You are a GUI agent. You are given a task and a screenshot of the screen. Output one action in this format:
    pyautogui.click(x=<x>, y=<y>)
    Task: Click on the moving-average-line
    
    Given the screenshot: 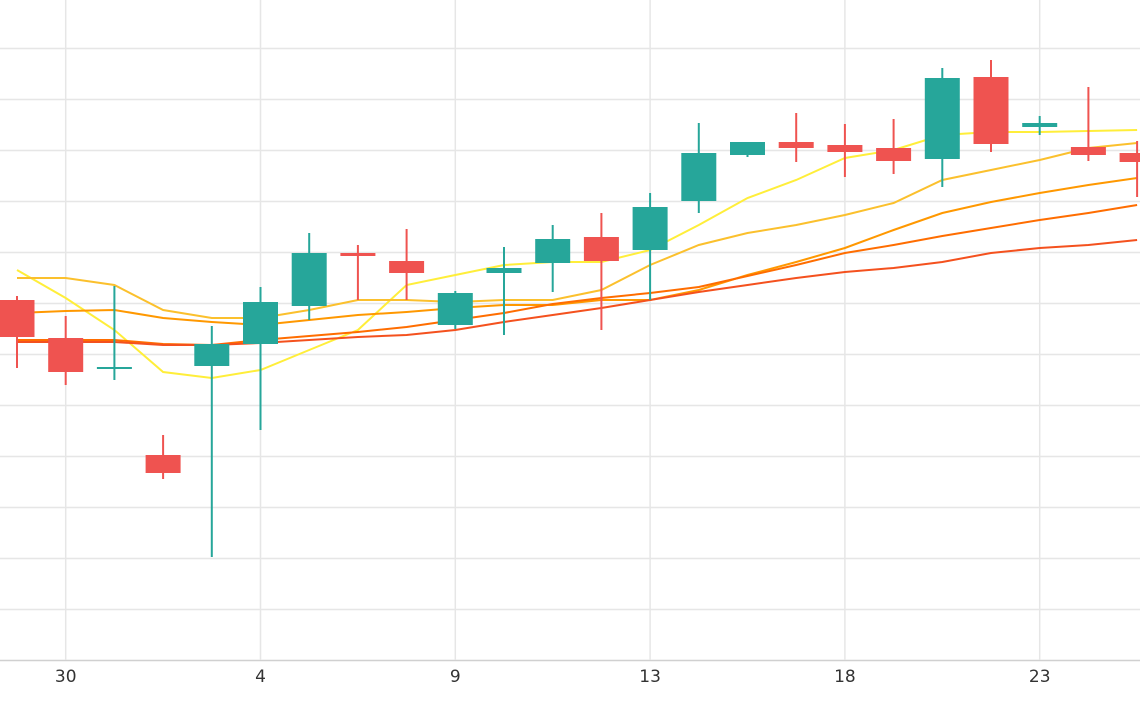 What is the action you would take?
    pyautogui.click(x=577, y=292)
    